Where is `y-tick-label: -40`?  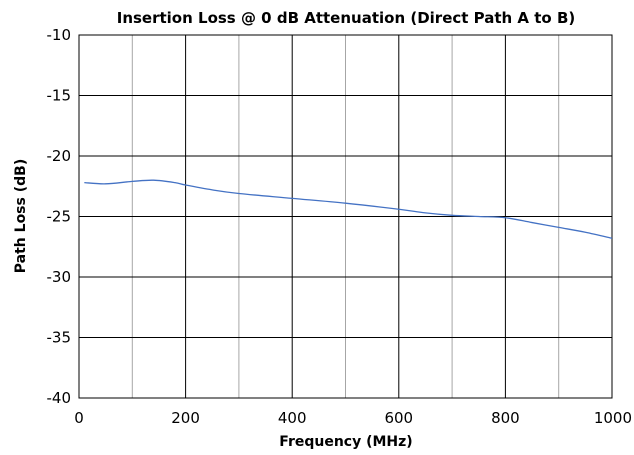
y-tick-label: -40 is located at coordinates (59, 398).